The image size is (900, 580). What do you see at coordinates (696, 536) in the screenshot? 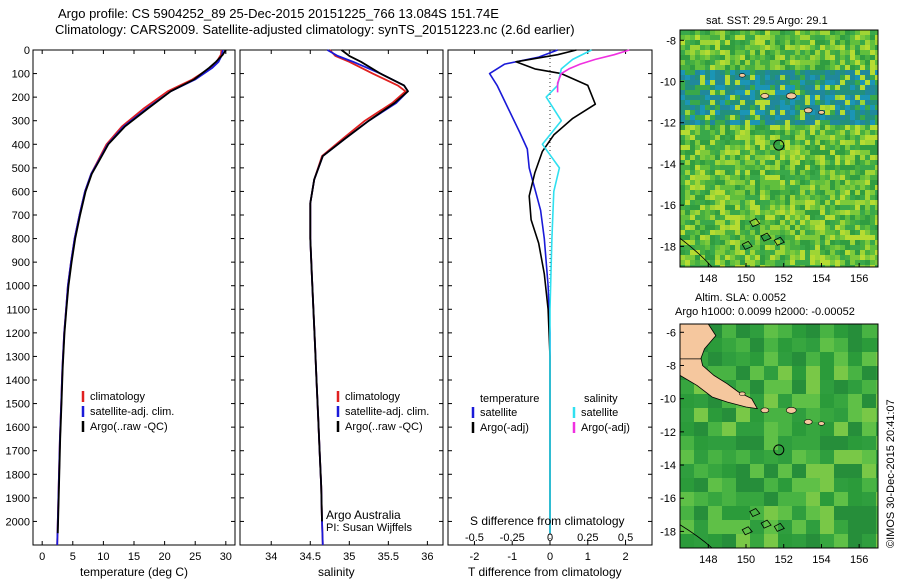
I see `sla-coastline` at bounding box center [696, 536].